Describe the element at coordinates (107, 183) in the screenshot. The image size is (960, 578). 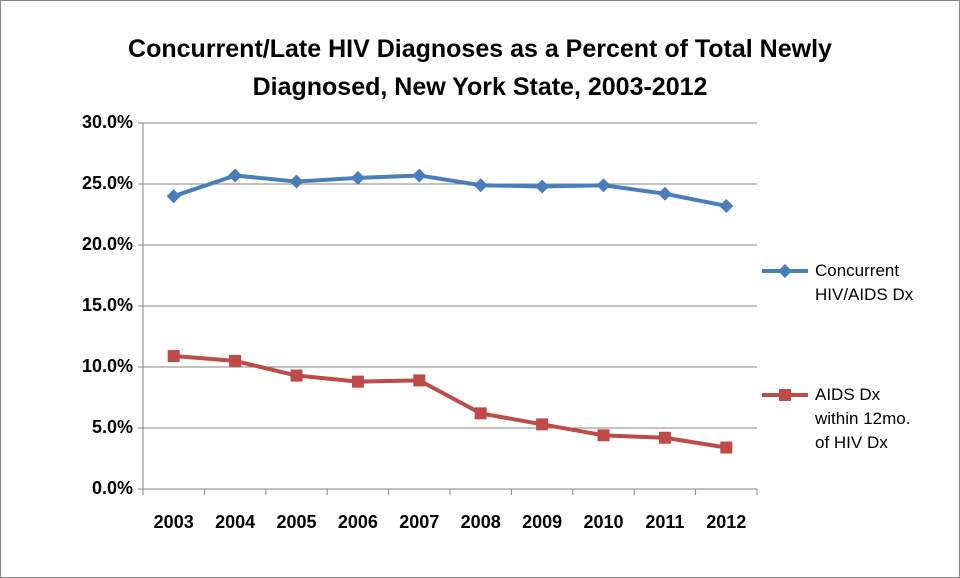
I see `y-tick-label: 25.0%` at that location.